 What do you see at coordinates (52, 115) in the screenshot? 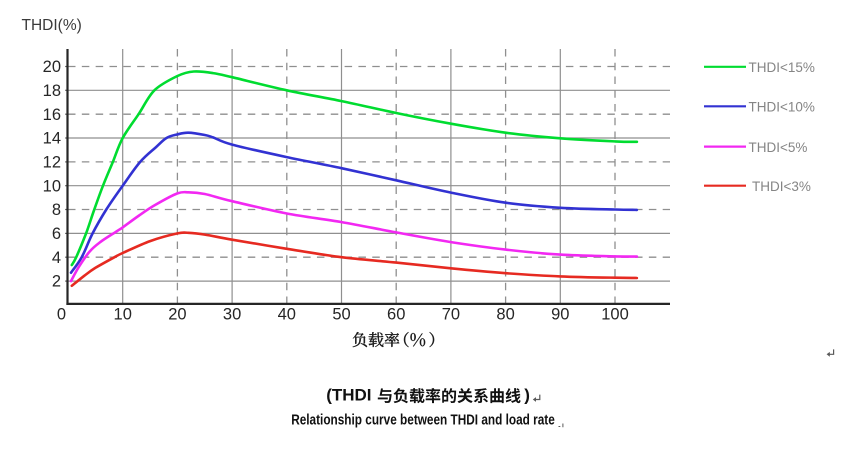
I see `svg-text: 16` at bounding box center [52, 115].